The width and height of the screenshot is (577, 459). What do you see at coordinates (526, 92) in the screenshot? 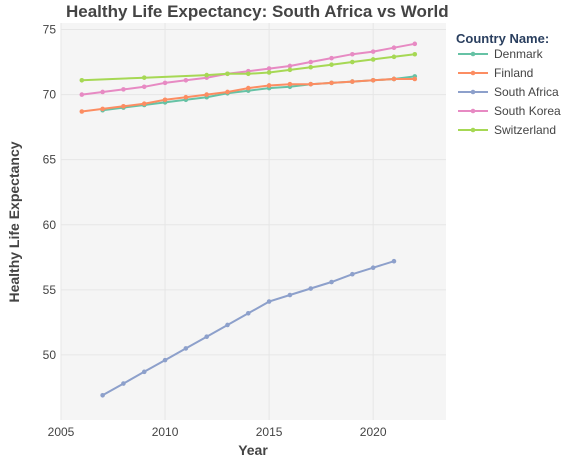
I see `legend-label: South Africa` at bounding box center [526, 92].